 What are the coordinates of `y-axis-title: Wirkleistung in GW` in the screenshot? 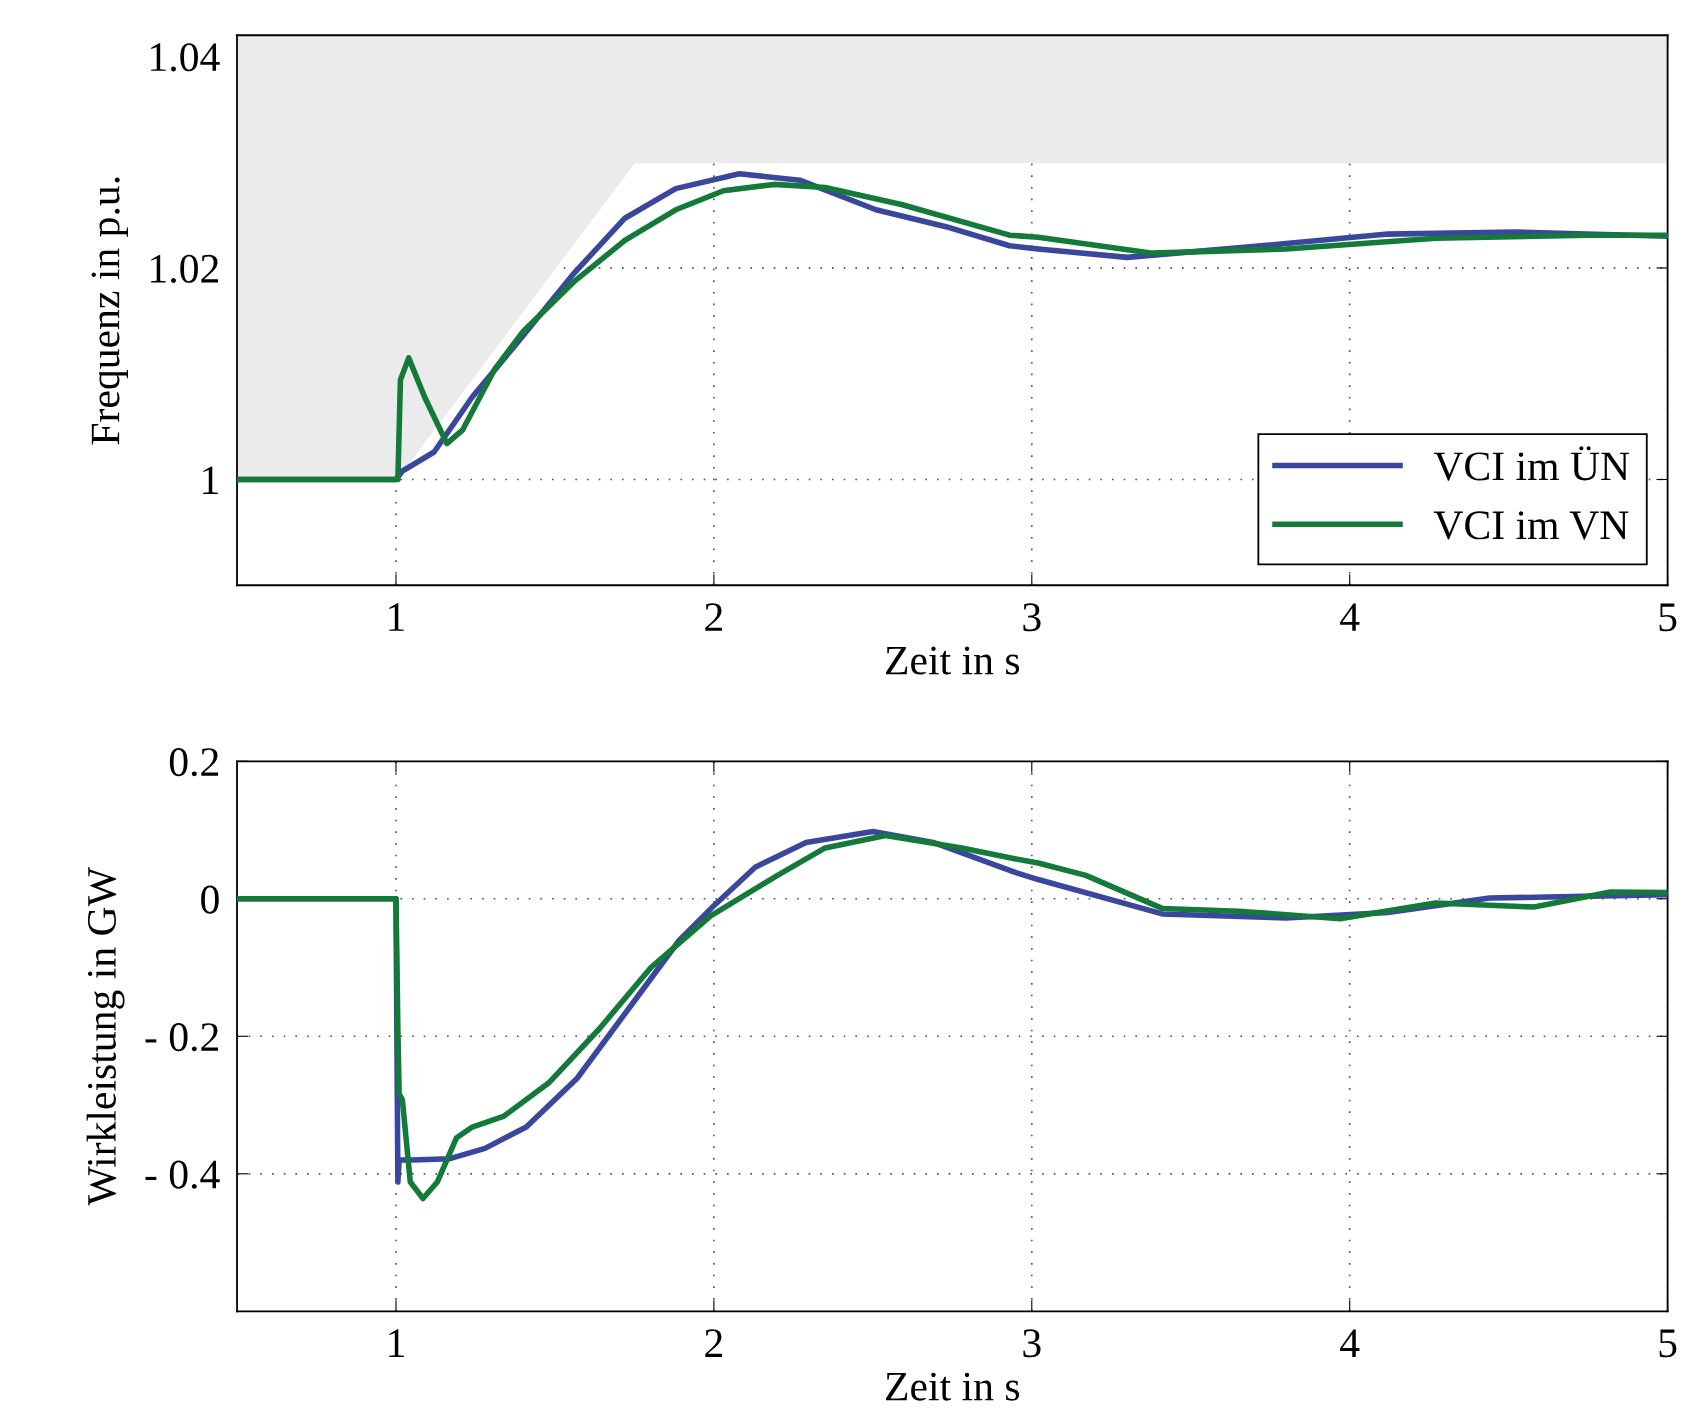 It's located at (105, 1036).